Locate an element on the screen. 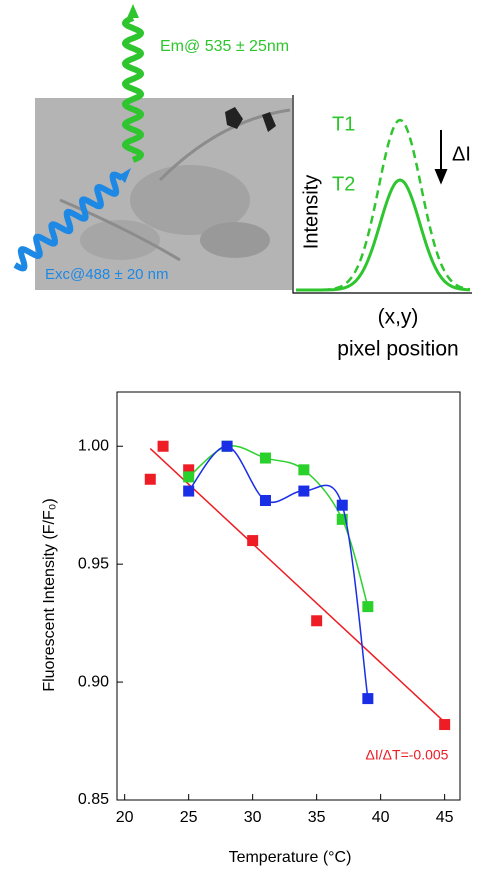 This screenshot has height=873, width=486. inset-xlabel2: pixel position is located at coordinates (397, 349).